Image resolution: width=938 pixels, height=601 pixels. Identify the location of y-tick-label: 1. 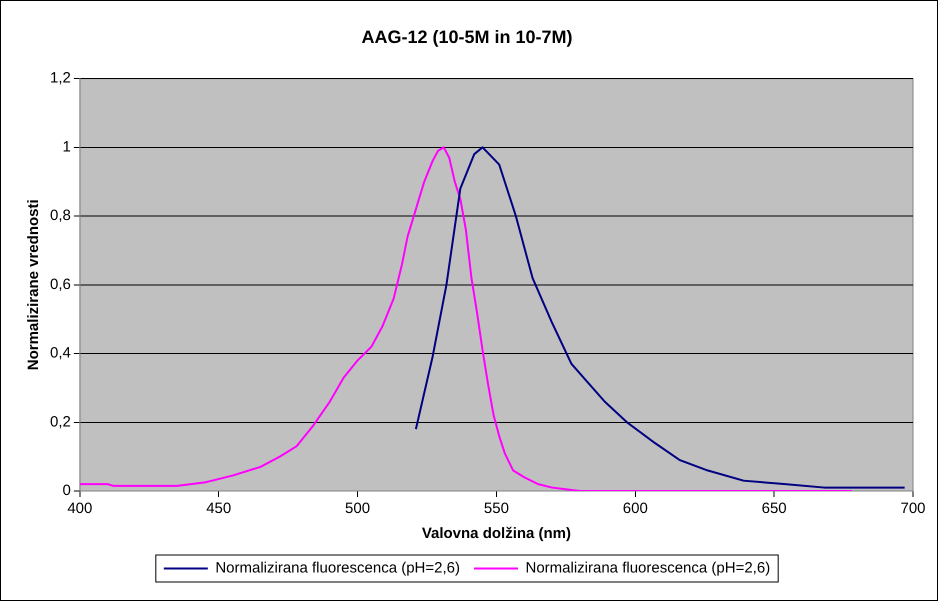
(66, 147).